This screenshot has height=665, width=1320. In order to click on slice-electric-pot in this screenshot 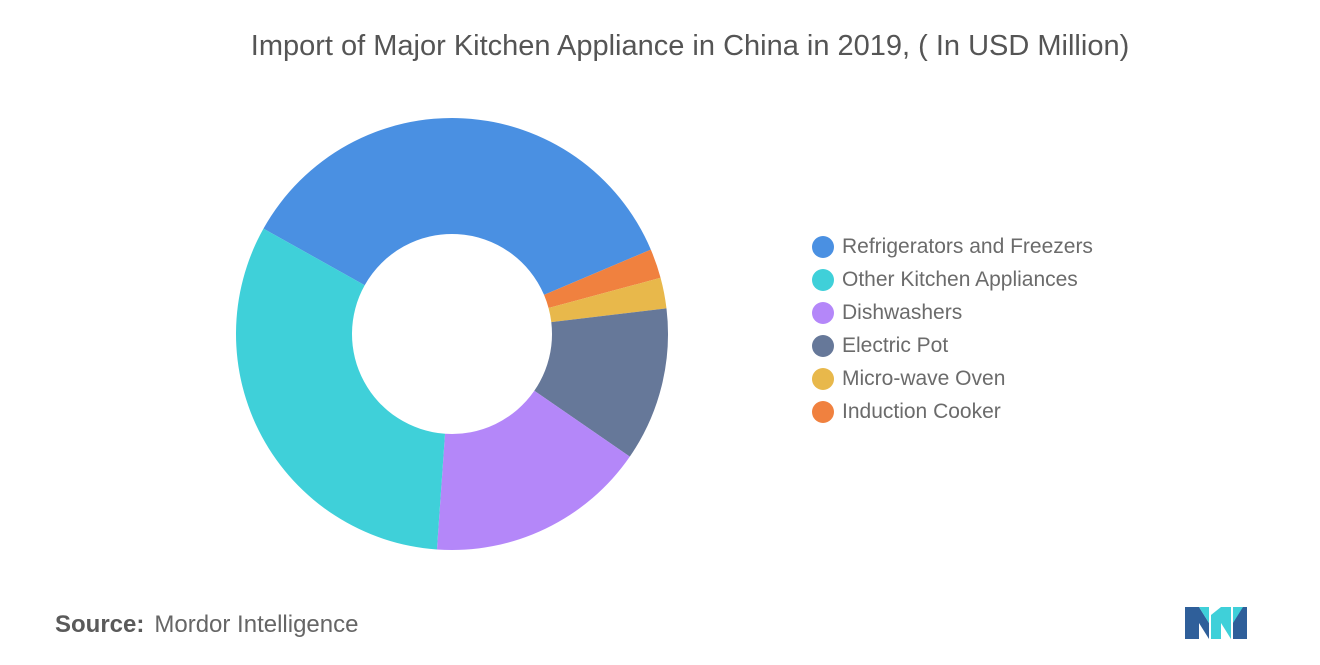, I will do `click(601, 382)`.